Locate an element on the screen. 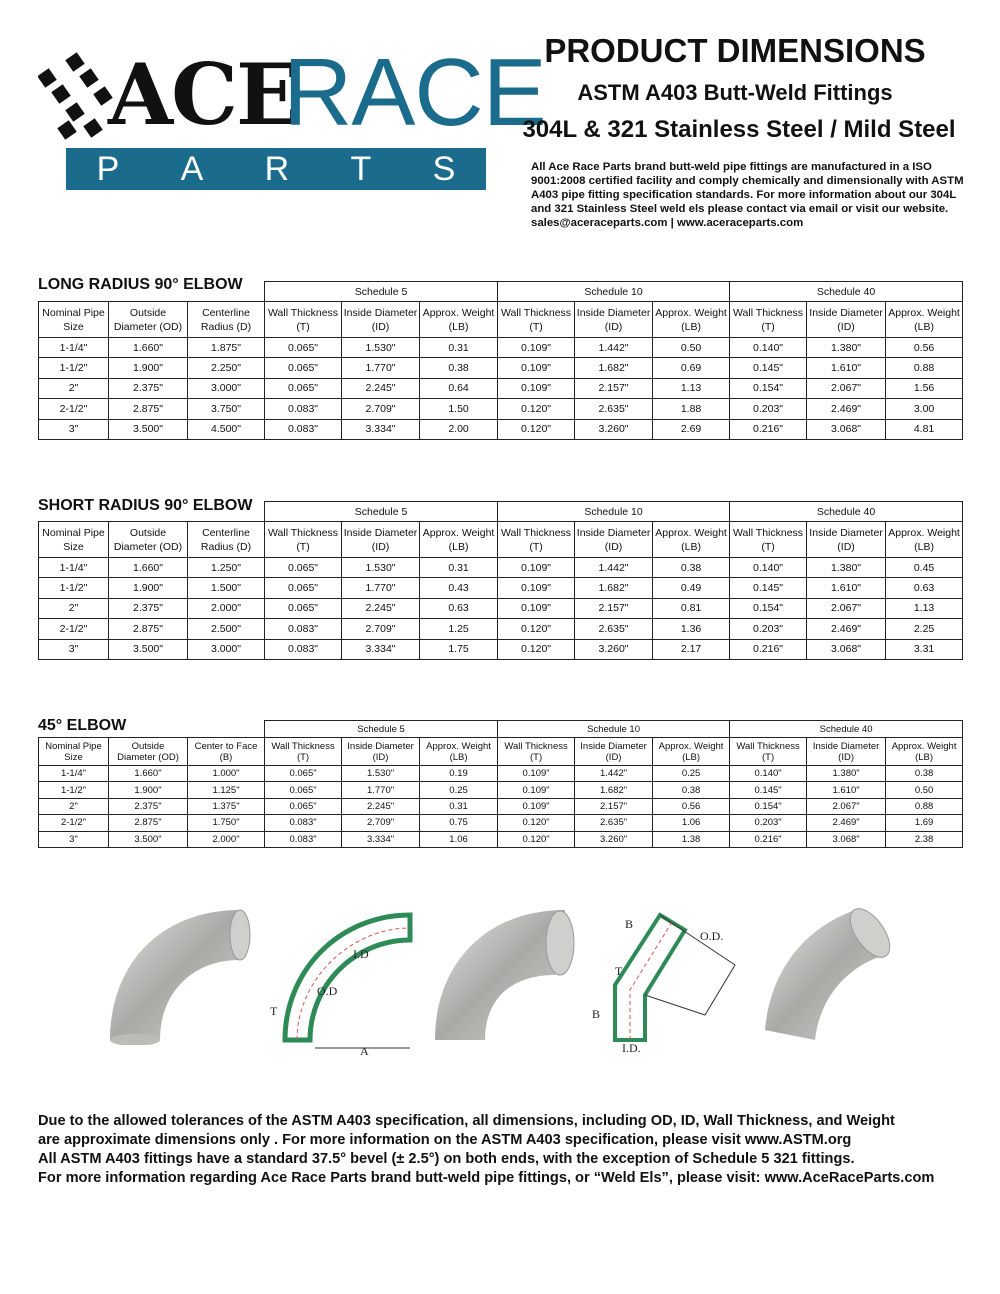  table-cell: 1-1/4" is located at coordinates (73, 567).